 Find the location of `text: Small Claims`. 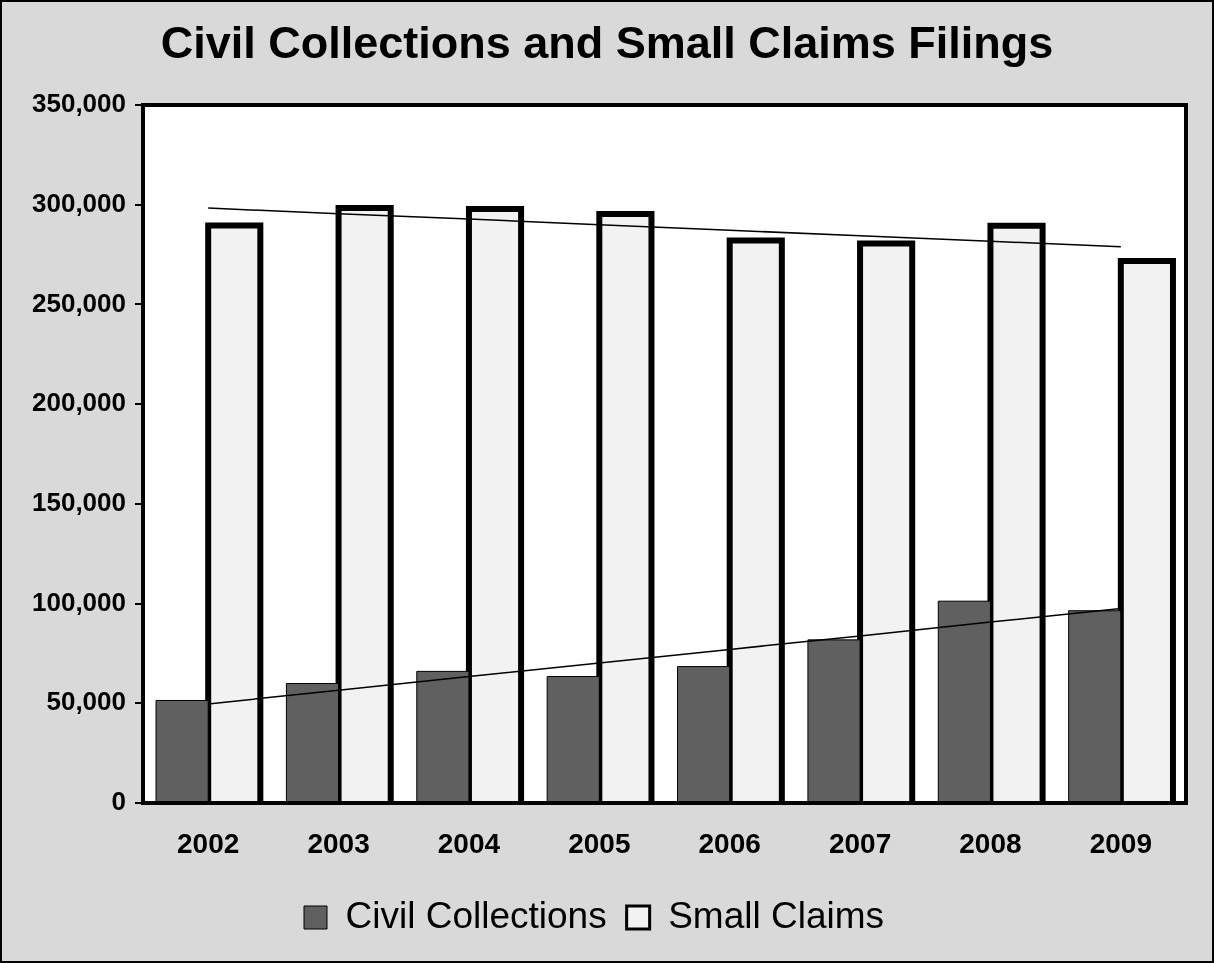

text: Small Claims is located at coordinates (776, 915).